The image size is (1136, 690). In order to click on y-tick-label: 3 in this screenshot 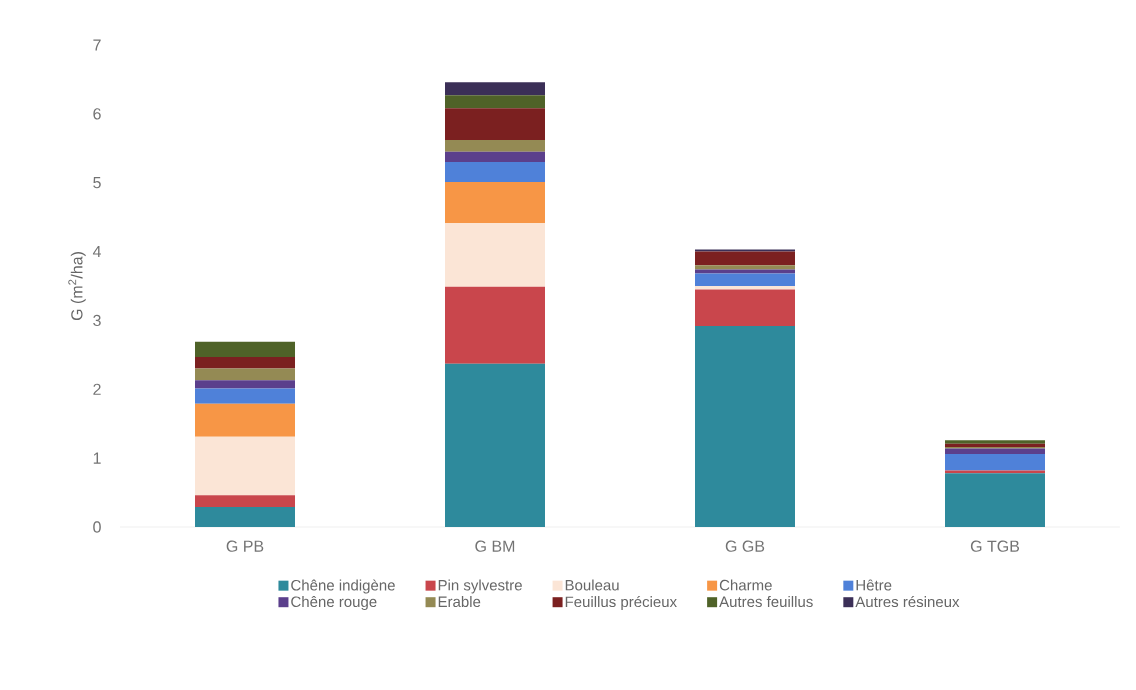, I will do `click(97, 320)`.